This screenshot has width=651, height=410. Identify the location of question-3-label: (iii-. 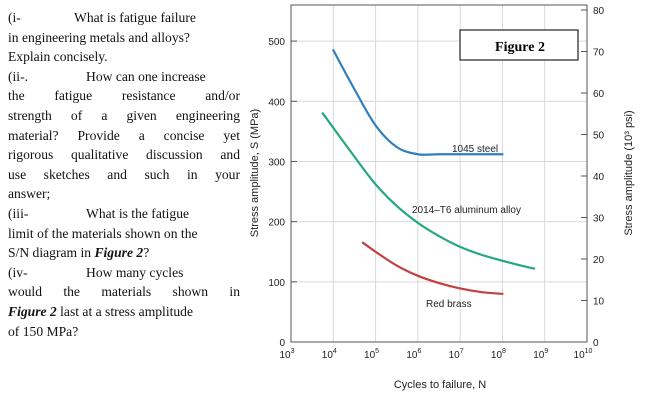
(18, 213).